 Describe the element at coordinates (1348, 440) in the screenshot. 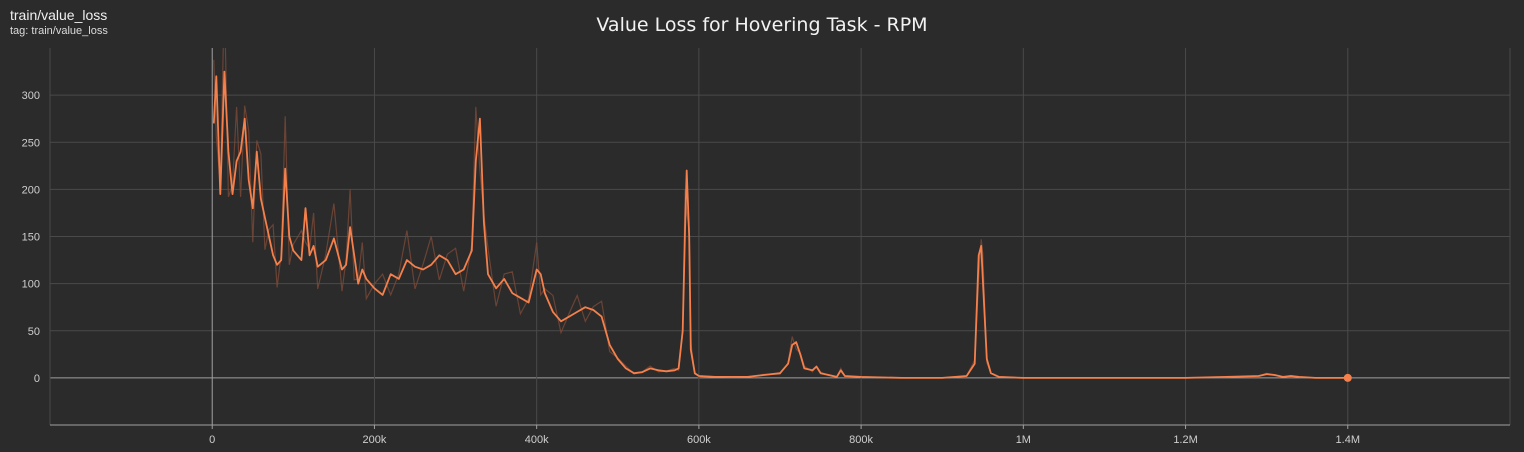

I see `x-tick-label: 1.4M` at that location.